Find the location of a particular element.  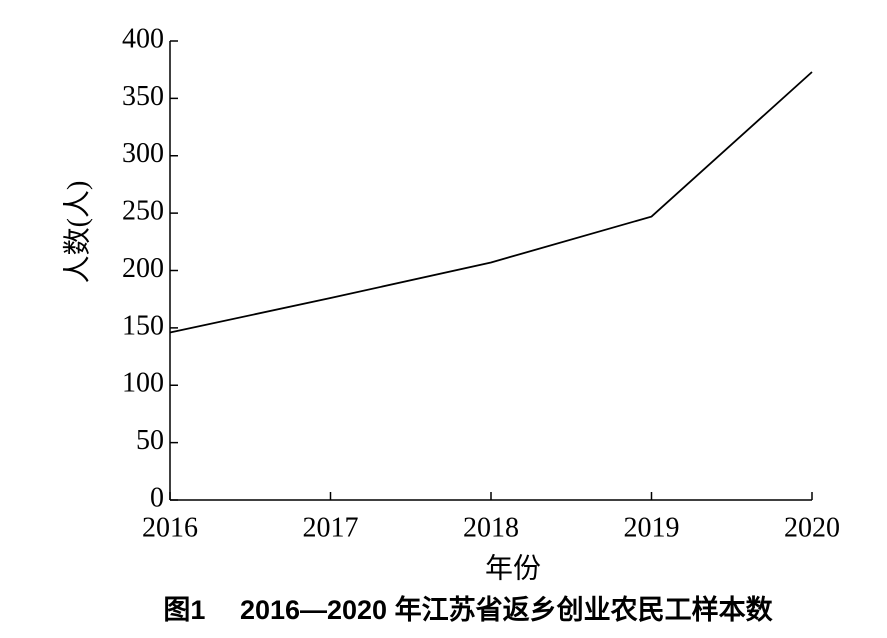

y-tick-label: 200 is located at coordinates (143, 268).